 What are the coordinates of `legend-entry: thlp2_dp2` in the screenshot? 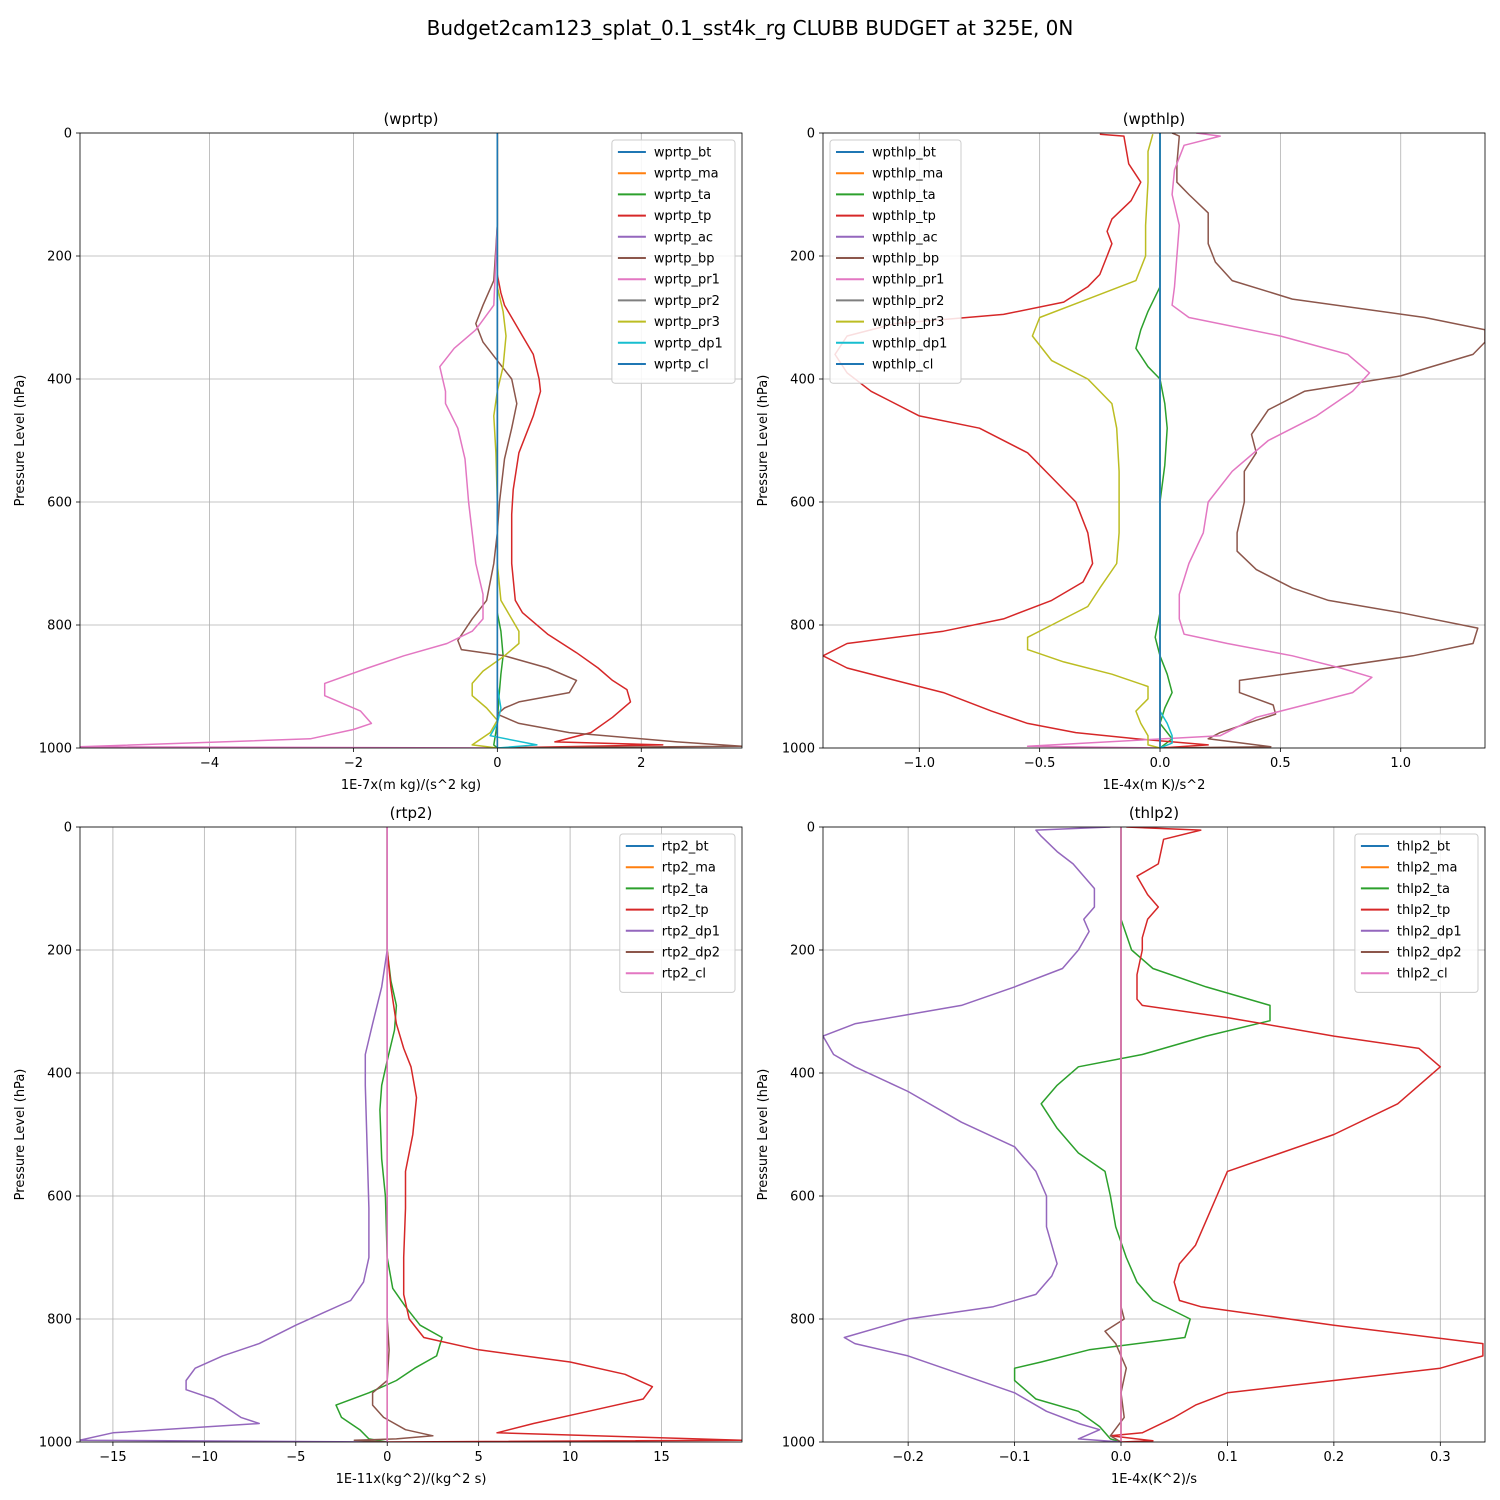 It's located at (1429, 953).